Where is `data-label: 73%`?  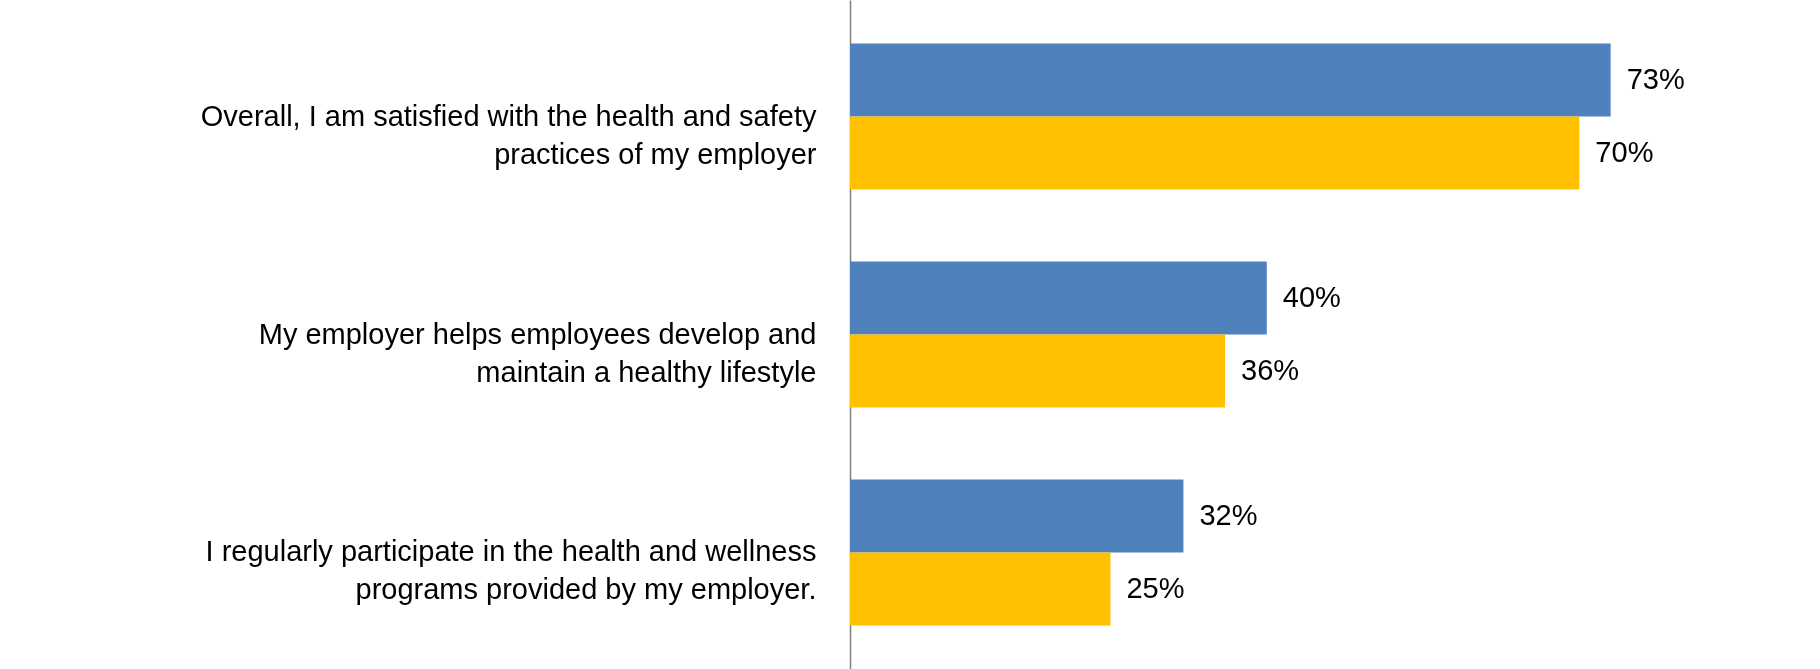 data-label: 73% is located at coordinates (1655, 79).